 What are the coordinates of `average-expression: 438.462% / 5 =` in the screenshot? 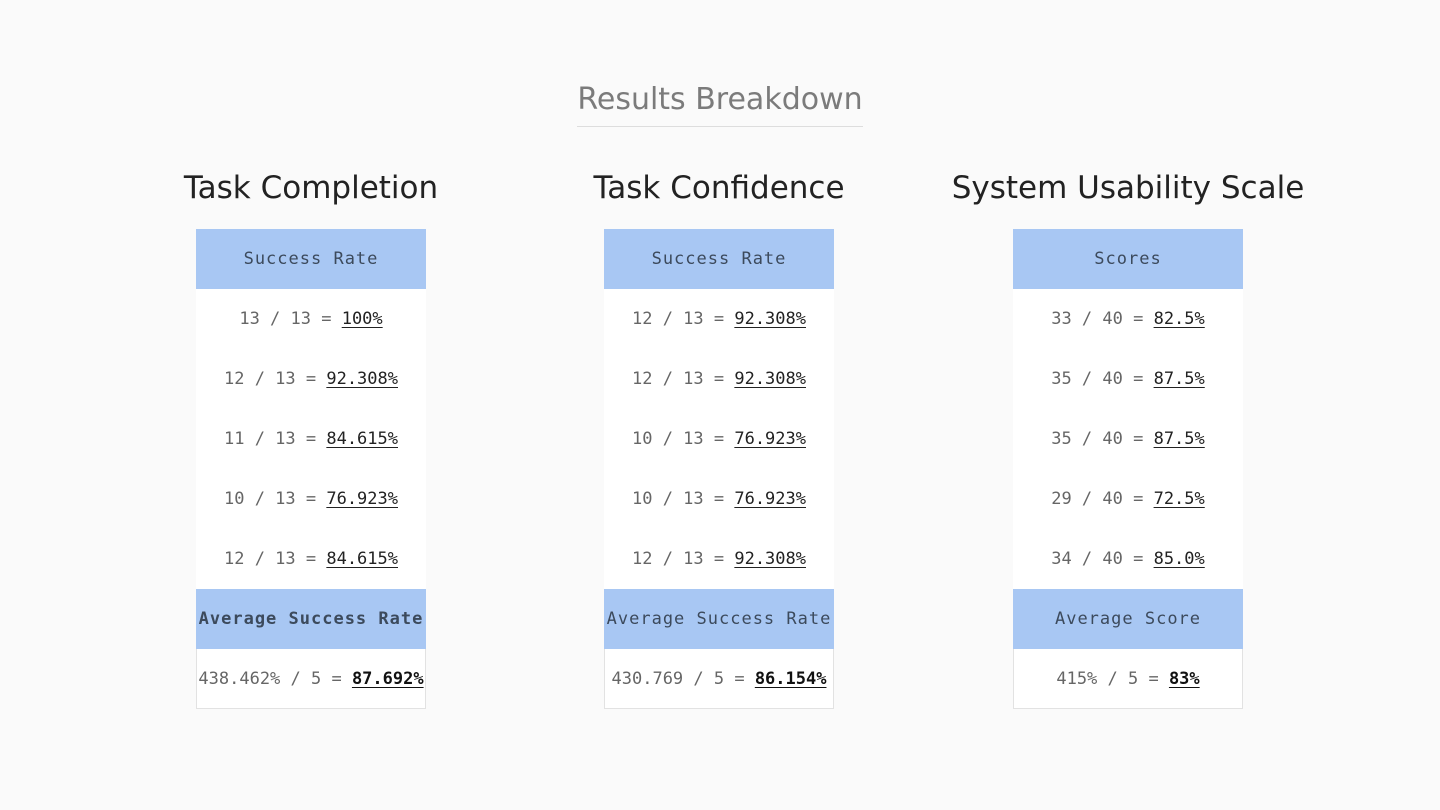 It's located at (275, 679).